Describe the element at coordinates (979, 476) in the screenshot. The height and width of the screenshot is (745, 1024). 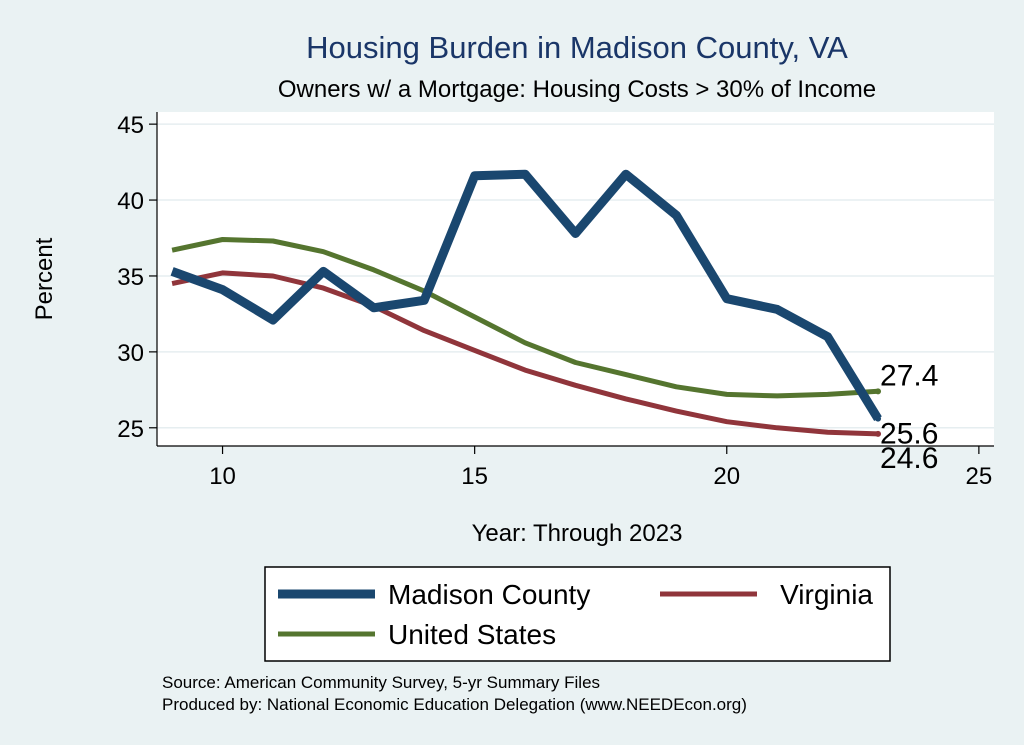
I see `x-tick-label: 25` at that location.